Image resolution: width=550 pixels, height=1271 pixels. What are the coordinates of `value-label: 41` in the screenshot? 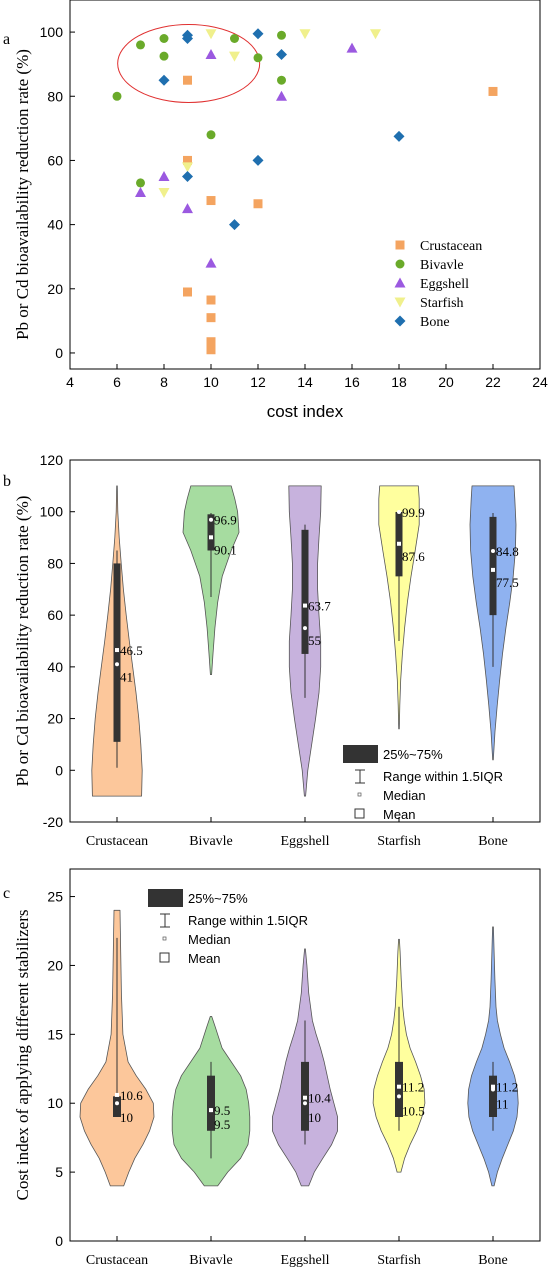 It's located at (126, 676).